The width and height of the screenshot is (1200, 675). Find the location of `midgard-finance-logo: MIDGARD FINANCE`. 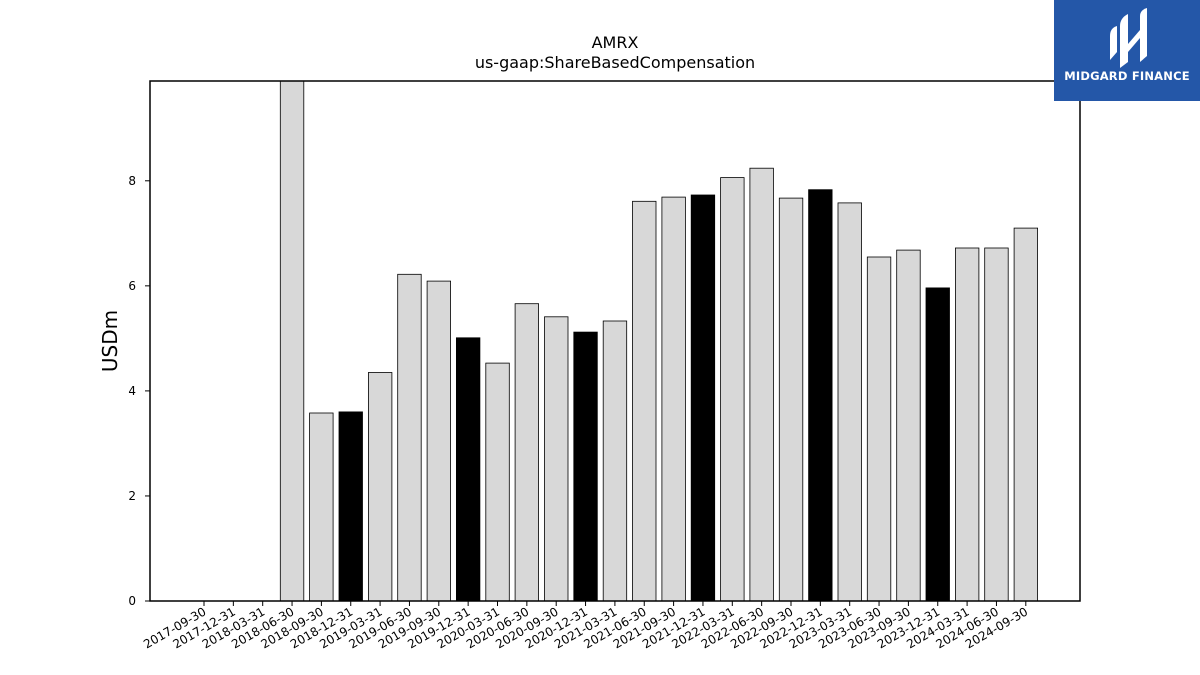

midgard-finance-logo: MIDGARD FINANCE is located at coordinates (1127, 50).